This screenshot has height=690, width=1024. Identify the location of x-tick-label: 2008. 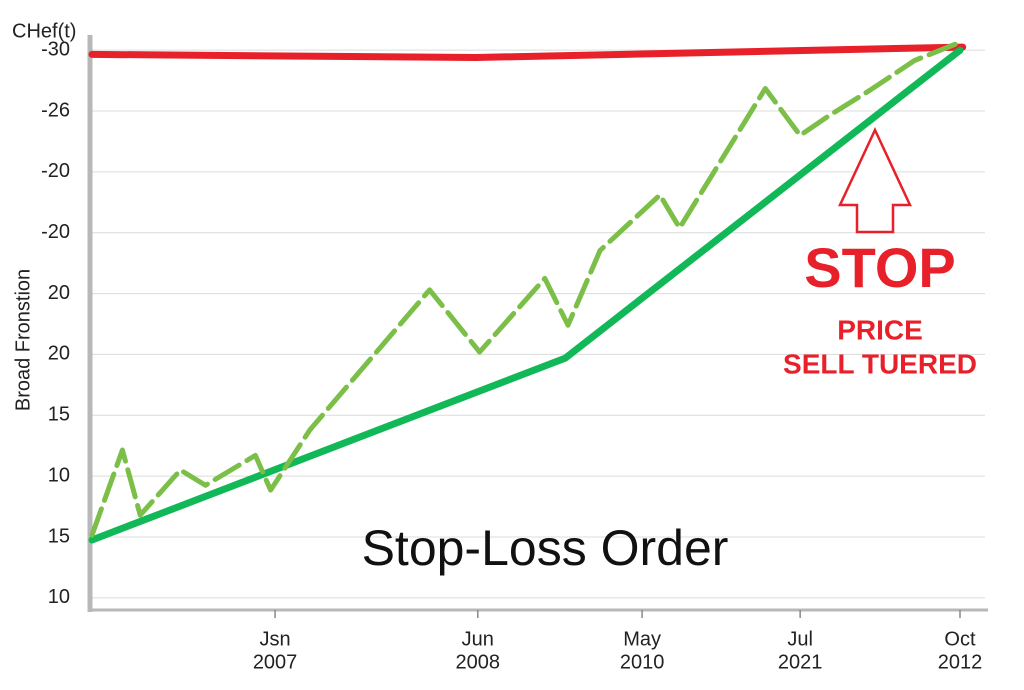
(478, 662).